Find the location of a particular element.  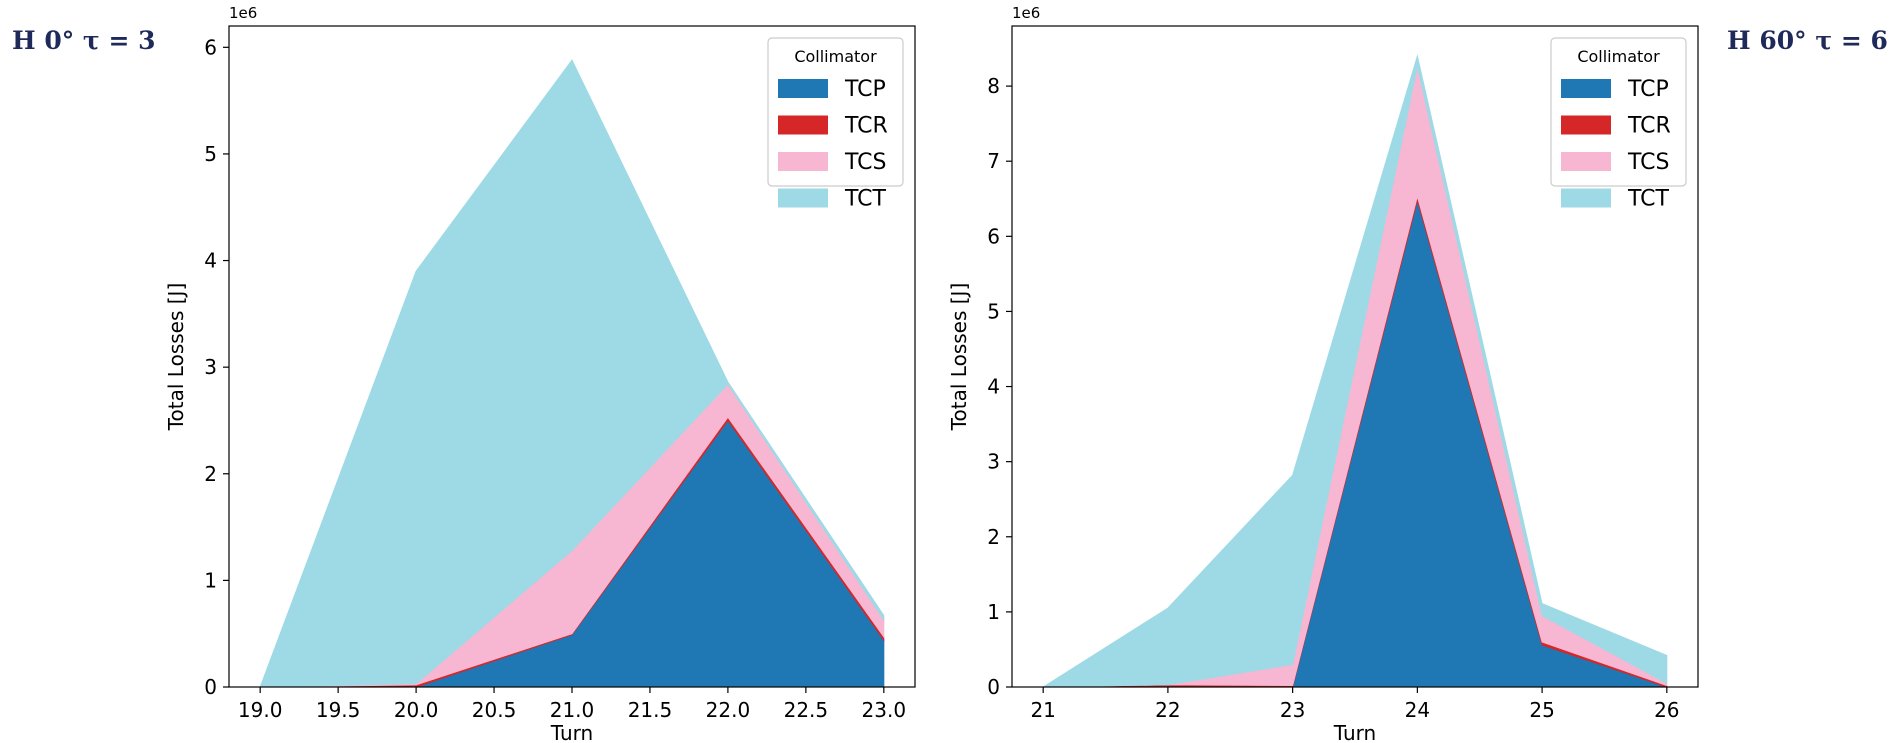

x-tick-label: 22.0 is located at coordinates (728, 710).